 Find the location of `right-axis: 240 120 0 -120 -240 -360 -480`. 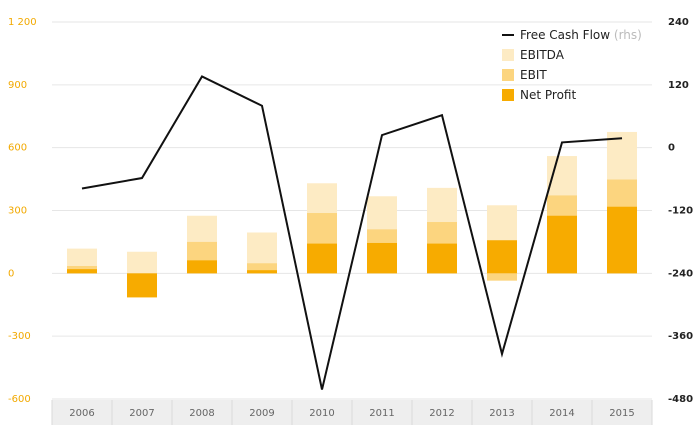

right-axis: 240 120 0 -120 -240 -360 -480 is located at coordinates (680, 211).